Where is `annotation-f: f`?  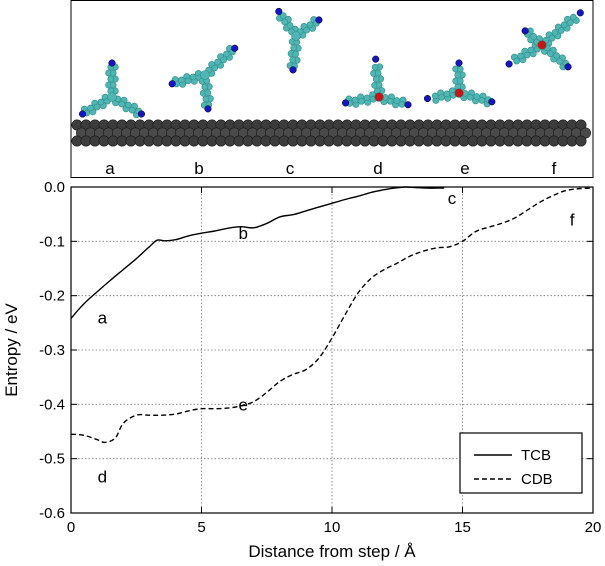
annotation-f: f is located at coordinates (572, 220).